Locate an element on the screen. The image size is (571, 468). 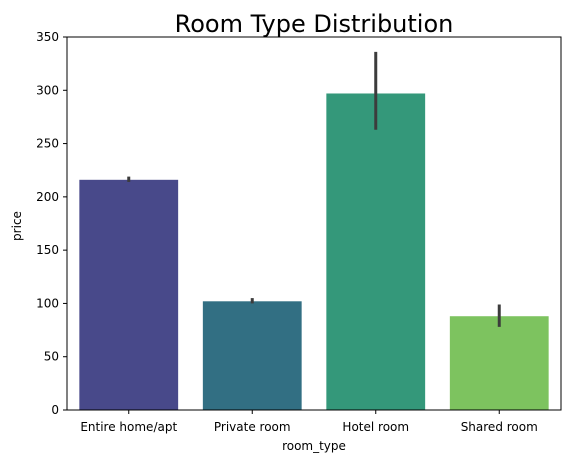
y-tick-label: 200 is located at coordinates (47, 197).